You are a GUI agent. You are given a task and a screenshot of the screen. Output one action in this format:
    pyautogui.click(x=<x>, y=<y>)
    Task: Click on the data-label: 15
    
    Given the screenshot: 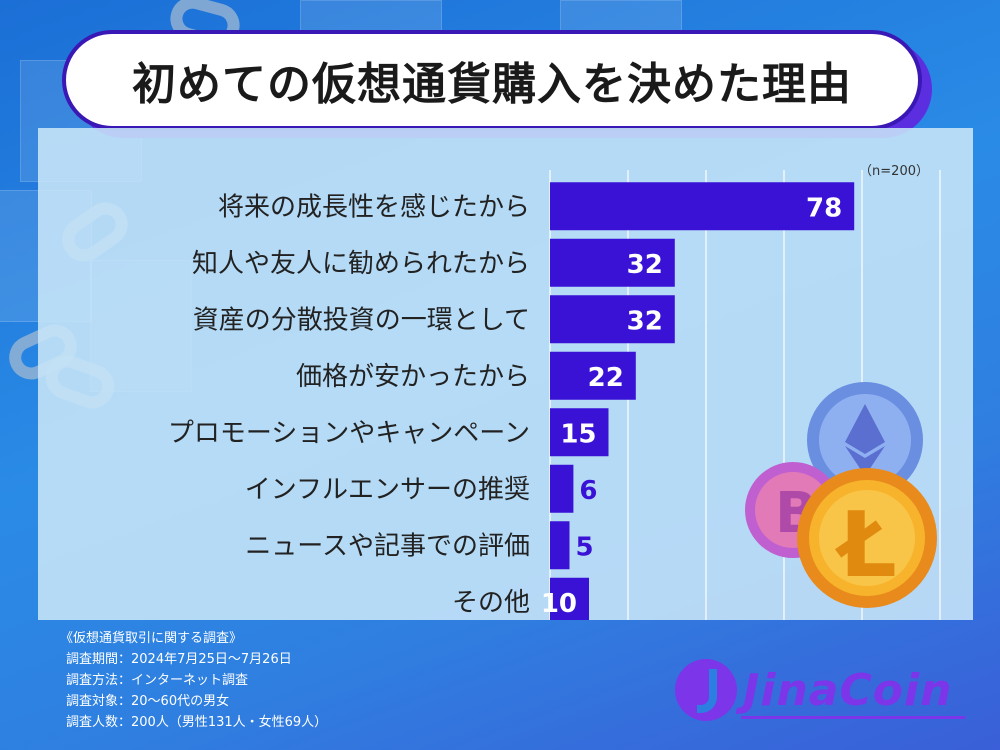 What is the action you would take?
    pyautogui.click(x=578, y=434)
    